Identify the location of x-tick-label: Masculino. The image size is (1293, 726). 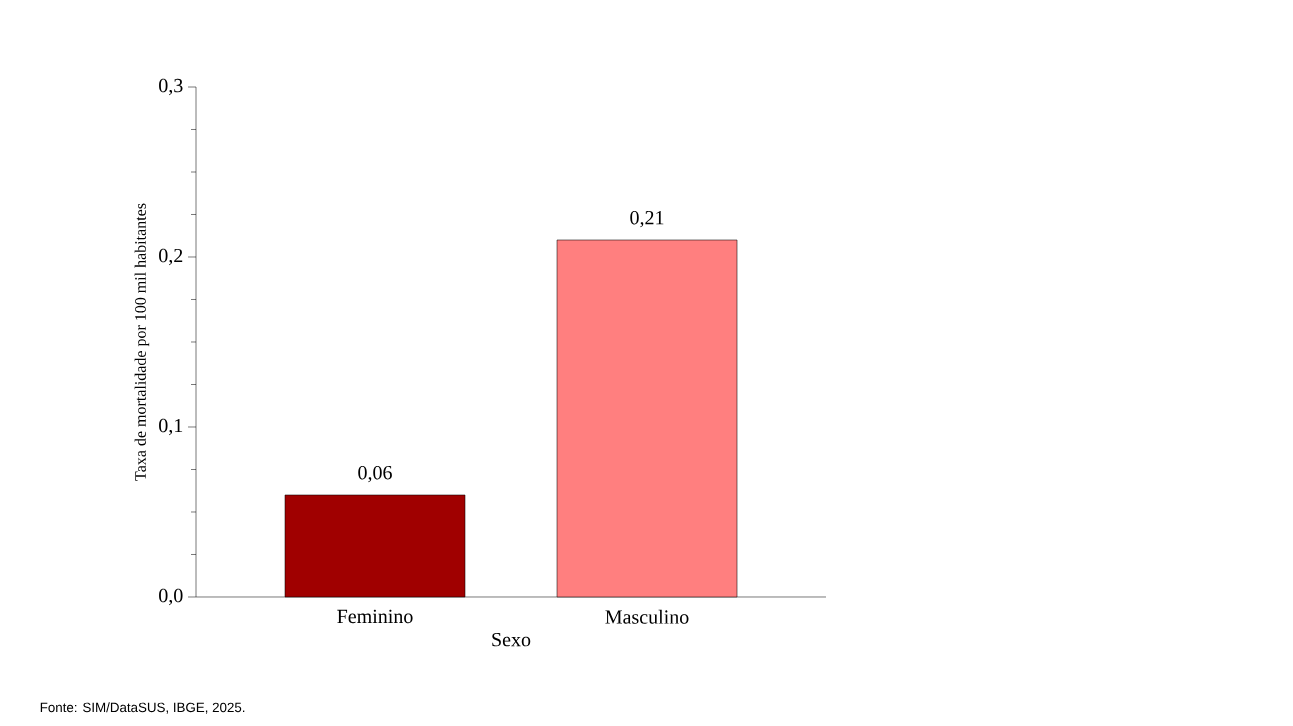
(647, 616).